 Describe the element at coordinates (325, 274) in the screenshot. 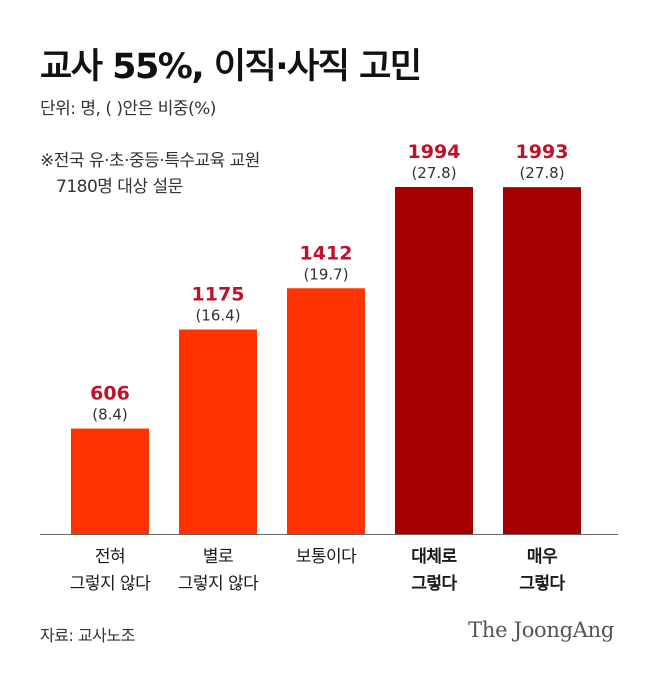

I see `share-label-3: (19.7)` at that location.